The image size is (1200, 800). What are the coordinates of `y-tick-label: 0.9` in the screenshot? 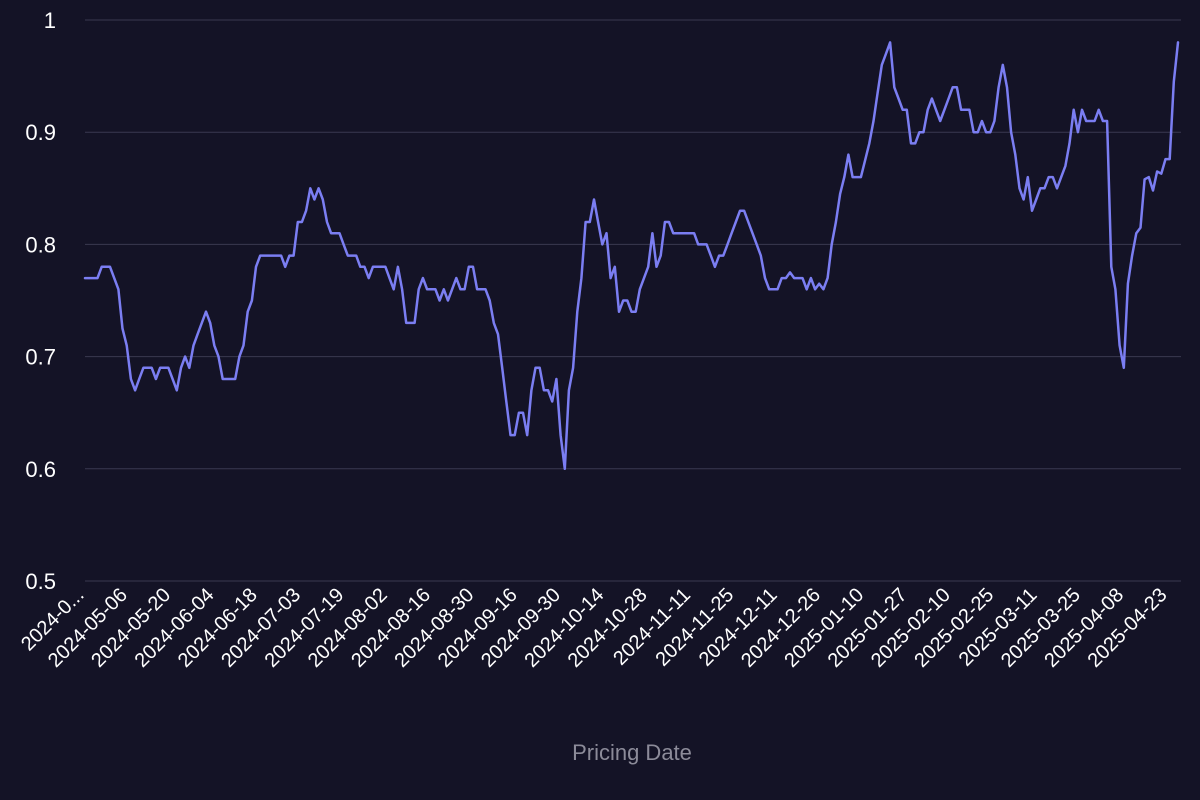 It's located at (40, 132).